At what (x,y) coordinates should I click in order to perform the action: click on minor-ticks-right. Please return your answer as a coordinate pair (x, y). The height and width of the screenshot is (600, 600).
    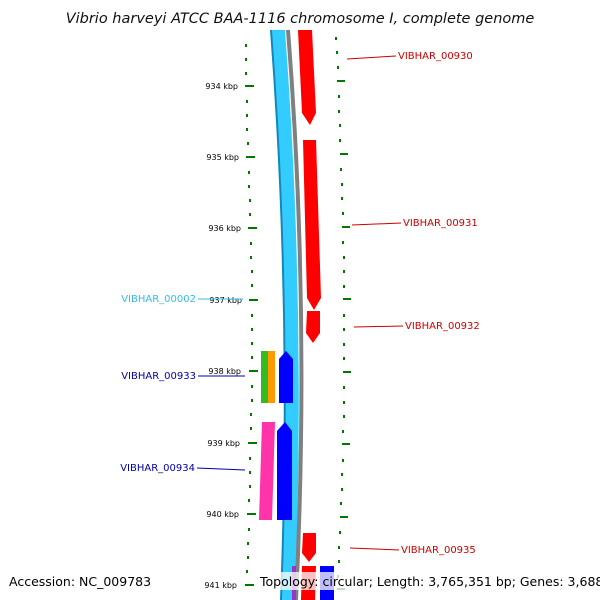
    Looking at the image, I should click on (340, 307).